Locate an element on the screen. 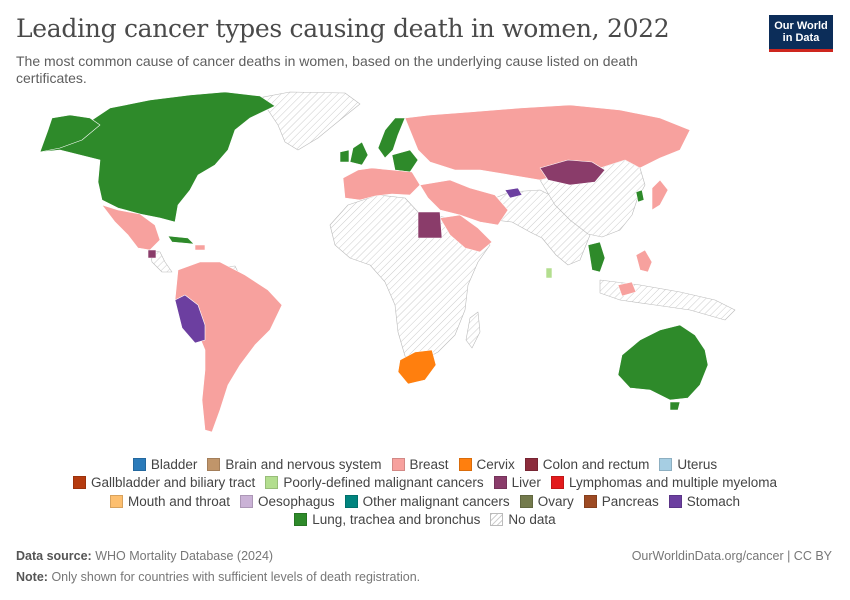 The image size is (850, 600). legend-item: Bladder is located at coordinates (165, 464).